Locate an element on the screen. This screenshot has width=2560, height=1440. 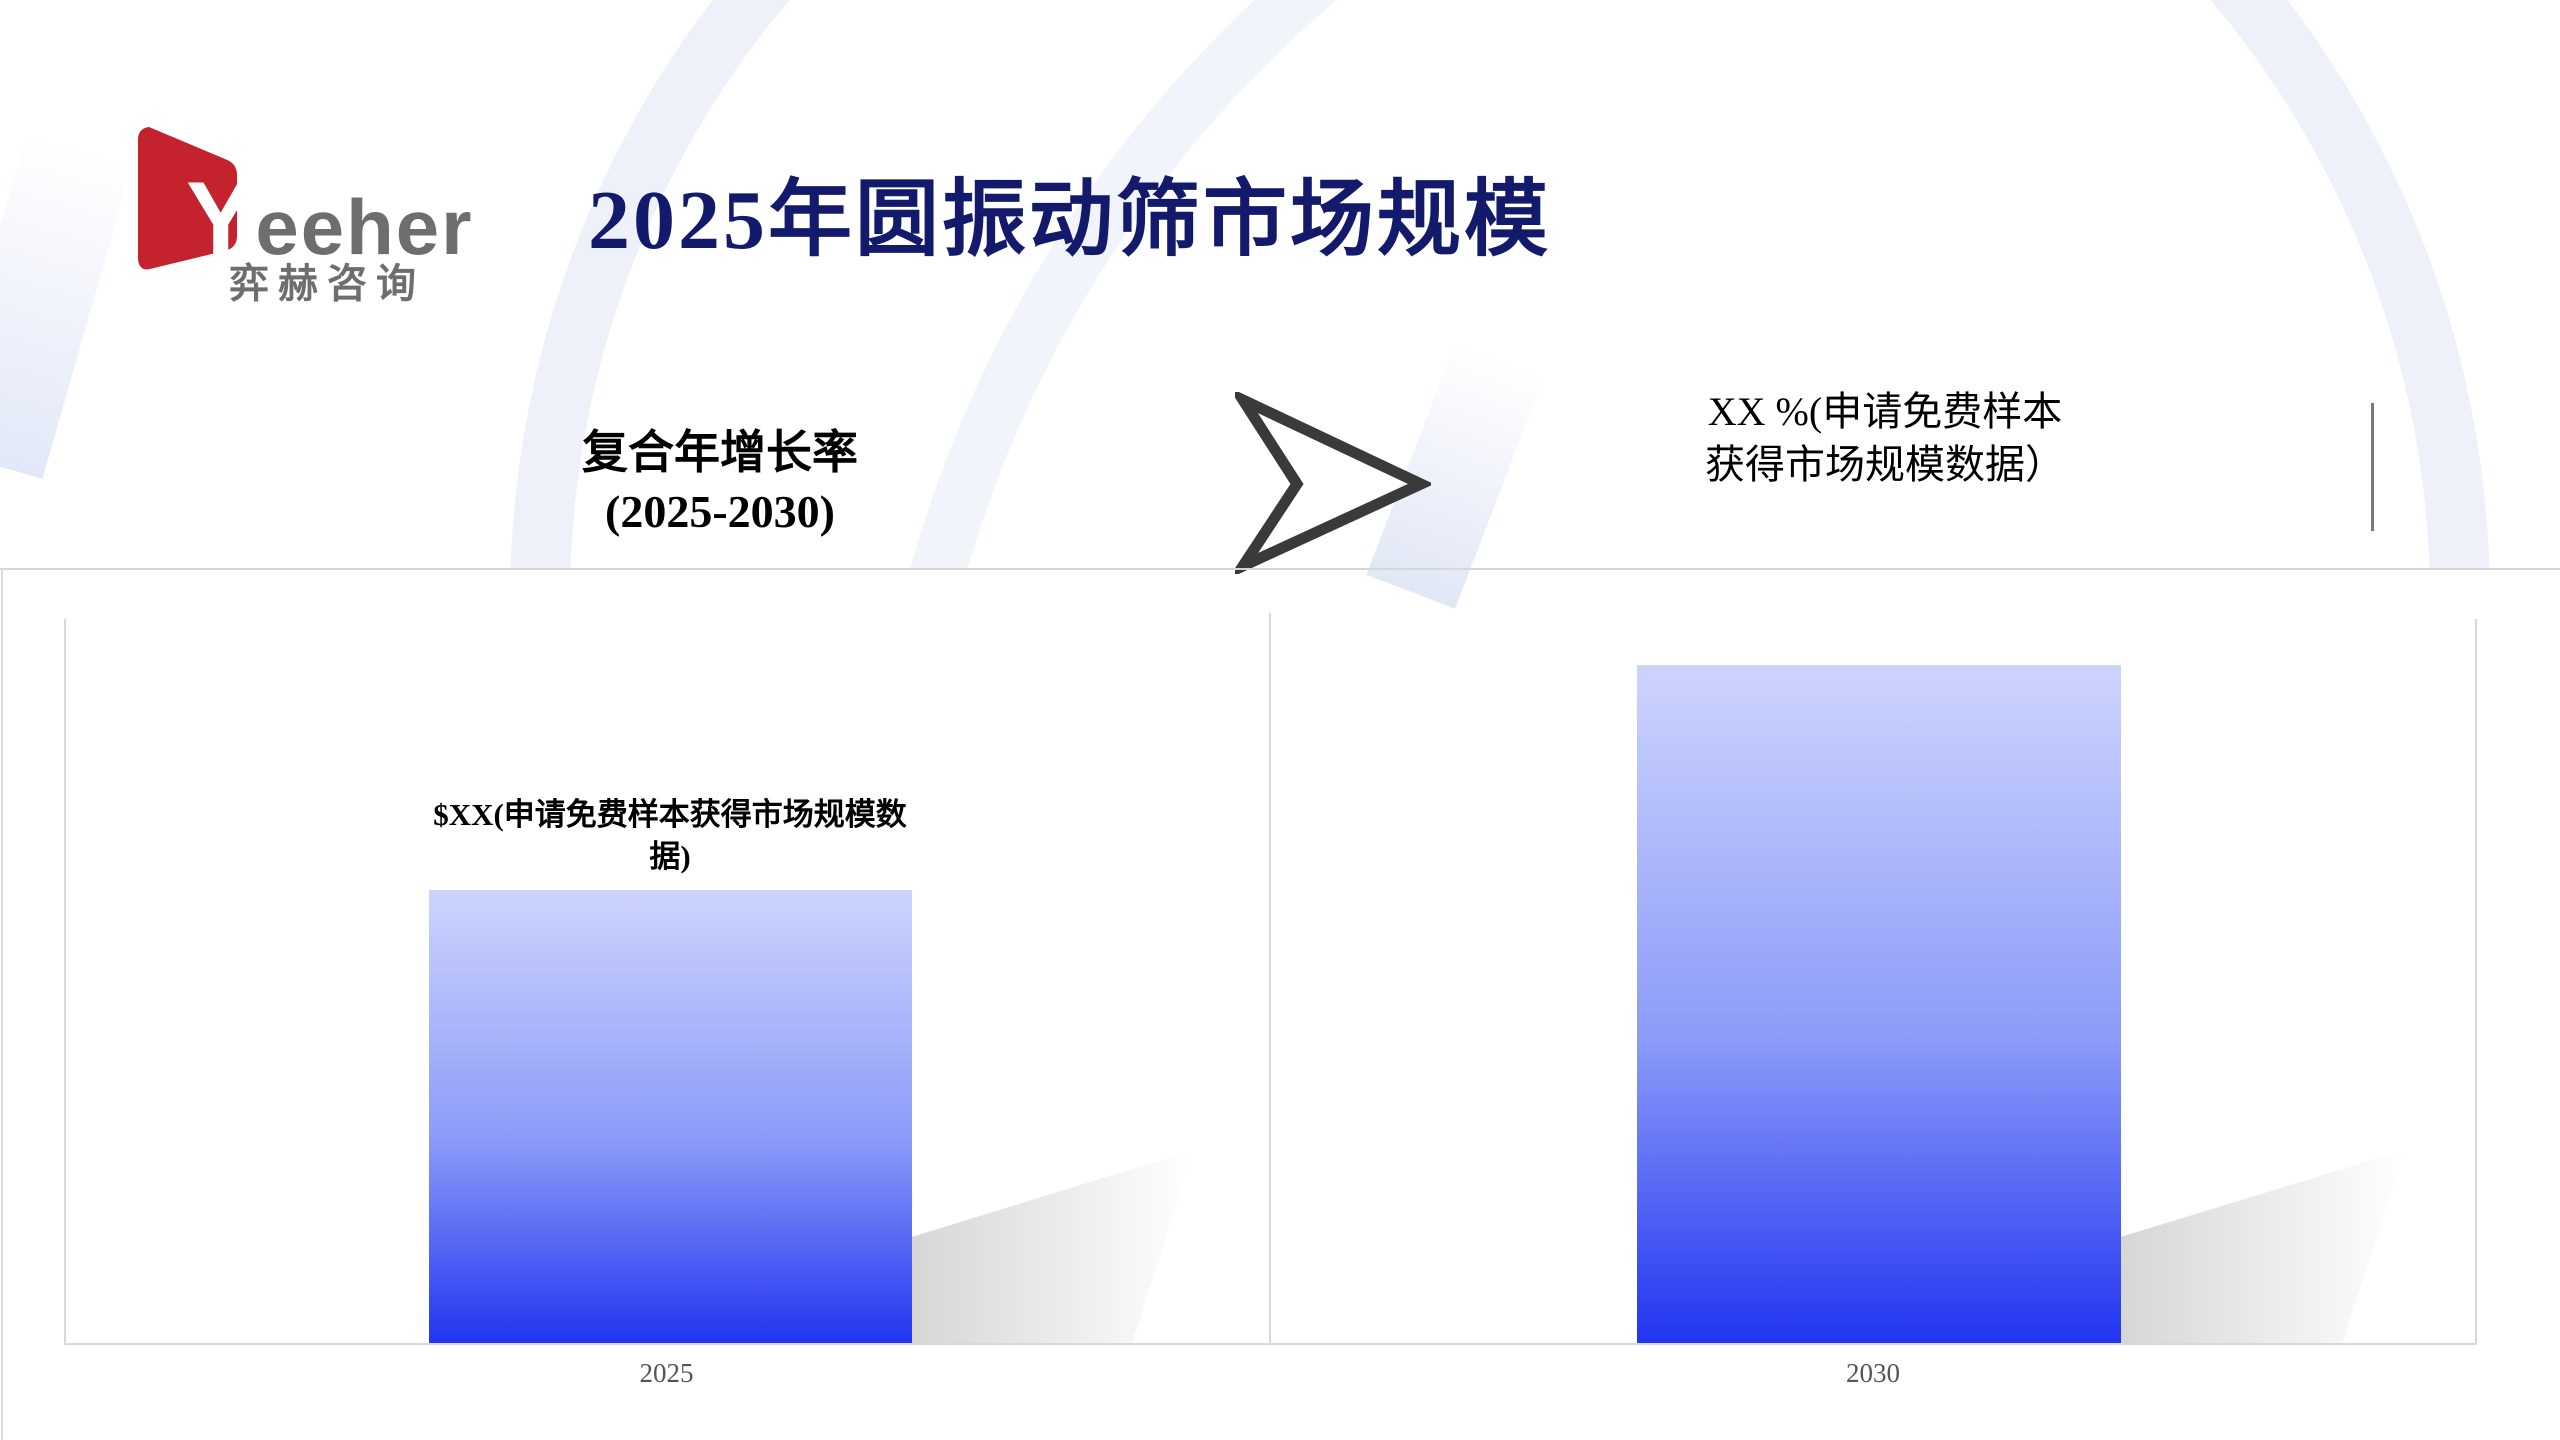
right-arrow-icon is located at coordinates (1333, 483).